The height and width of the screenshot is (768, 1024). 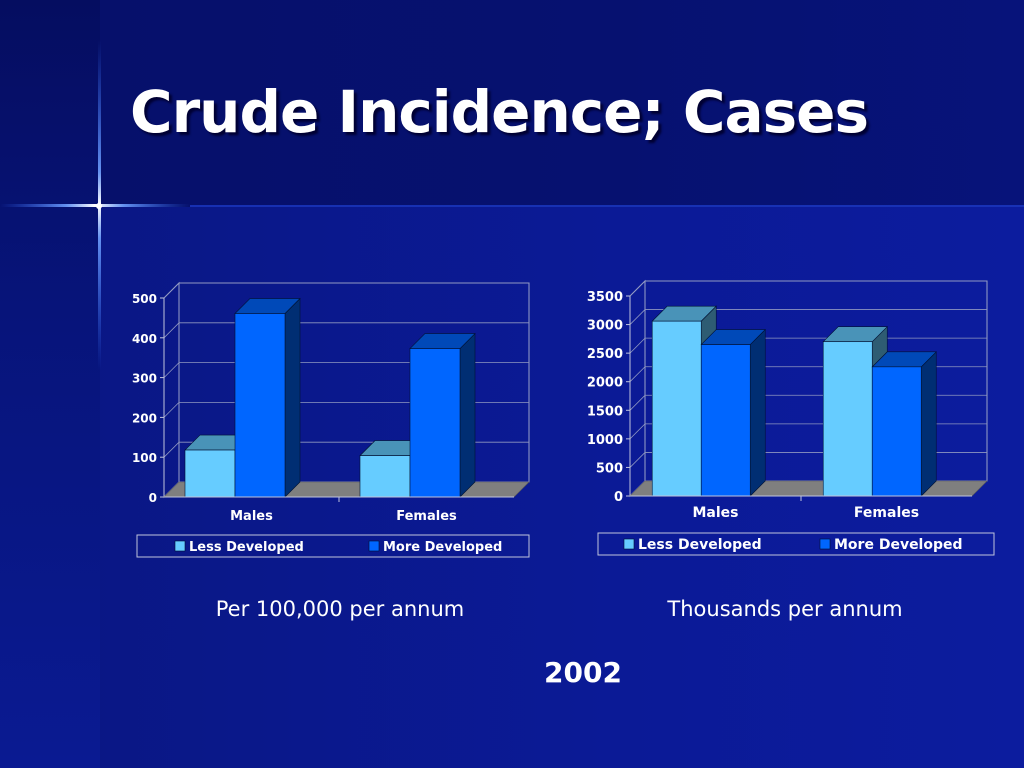 I want to click on y-tick-label: 2000, so click(x=605, y=383).